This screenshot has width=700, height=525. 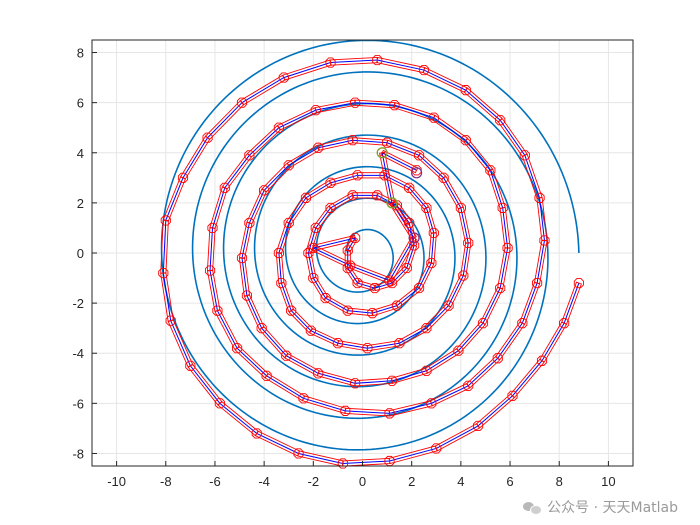 What do you see at coordinates (80, 153) in the screenshot?
I see `y-tick-label: 4` at bounding box center [80, 153].